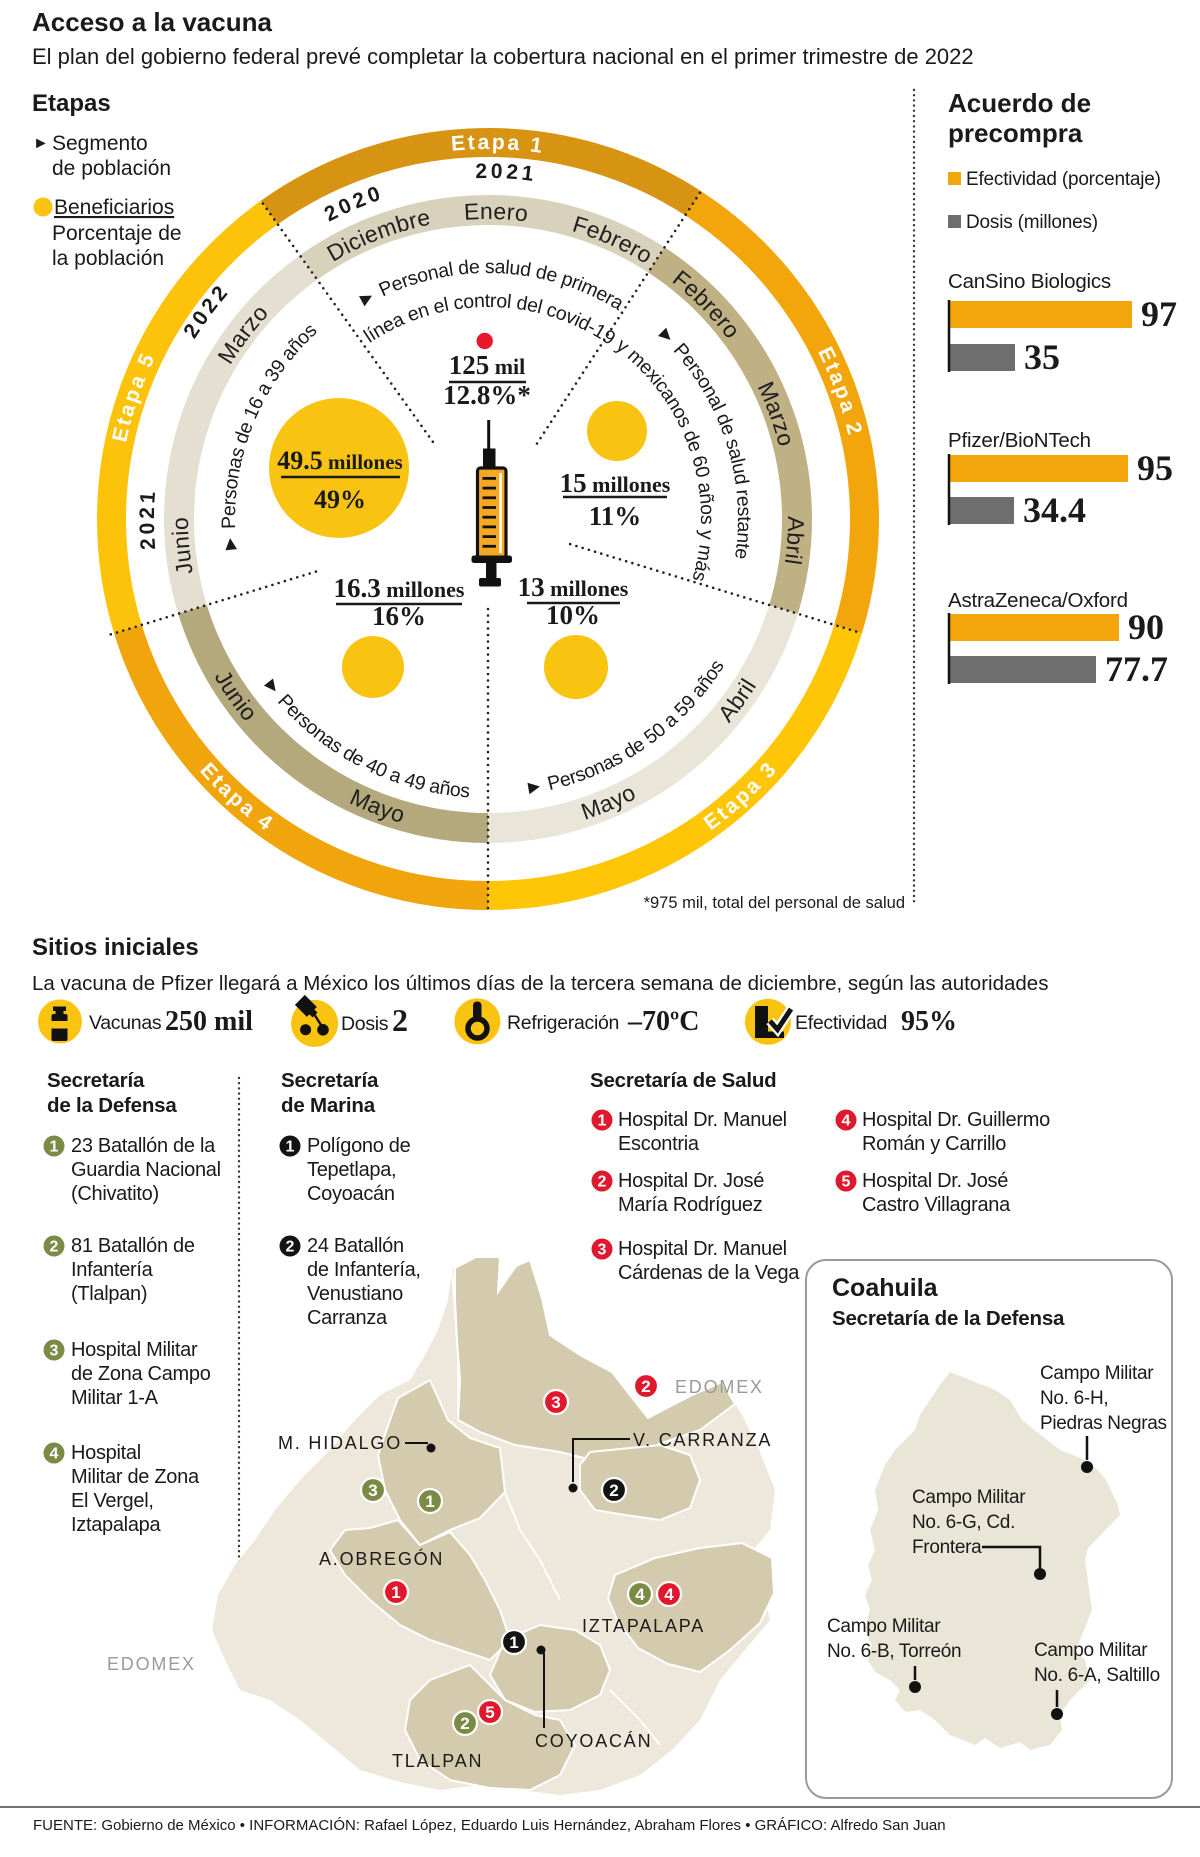 This screenshot has width=1200, height=1857. I want to click on svg-text: Hospital Militar, so click(134, 1350).